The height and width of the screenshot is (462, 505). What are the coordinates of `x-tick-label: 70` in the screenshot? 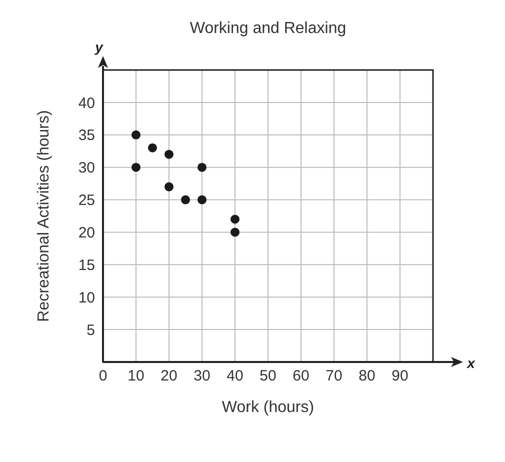 It's located at (334, 376).